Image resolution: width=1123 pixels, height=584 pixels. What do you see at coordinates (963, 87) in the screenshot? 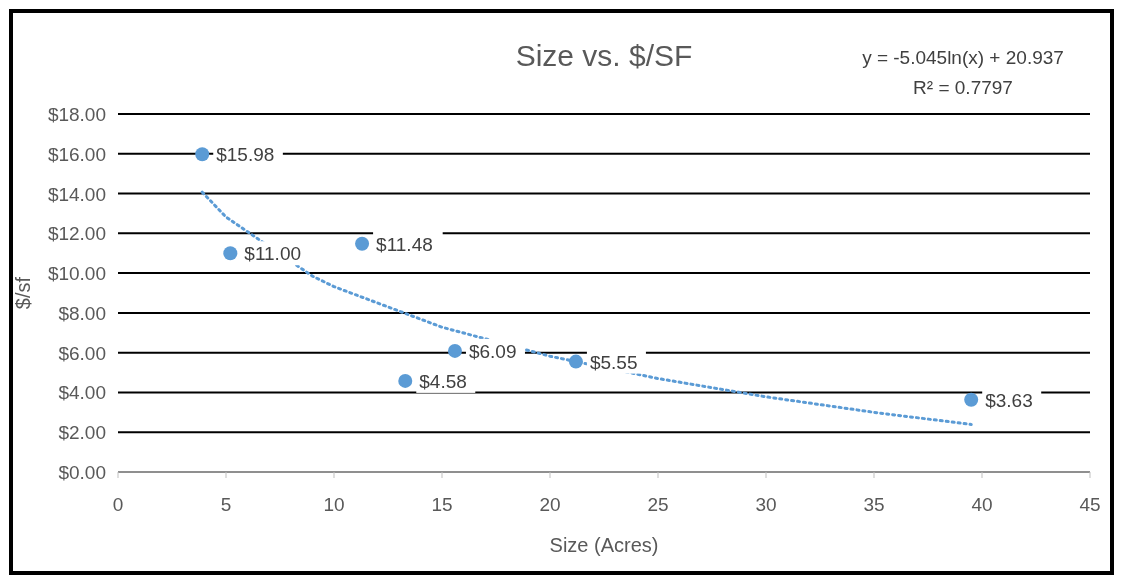
I see `text: R² = 0.7797` at bounding box center [963, 87].